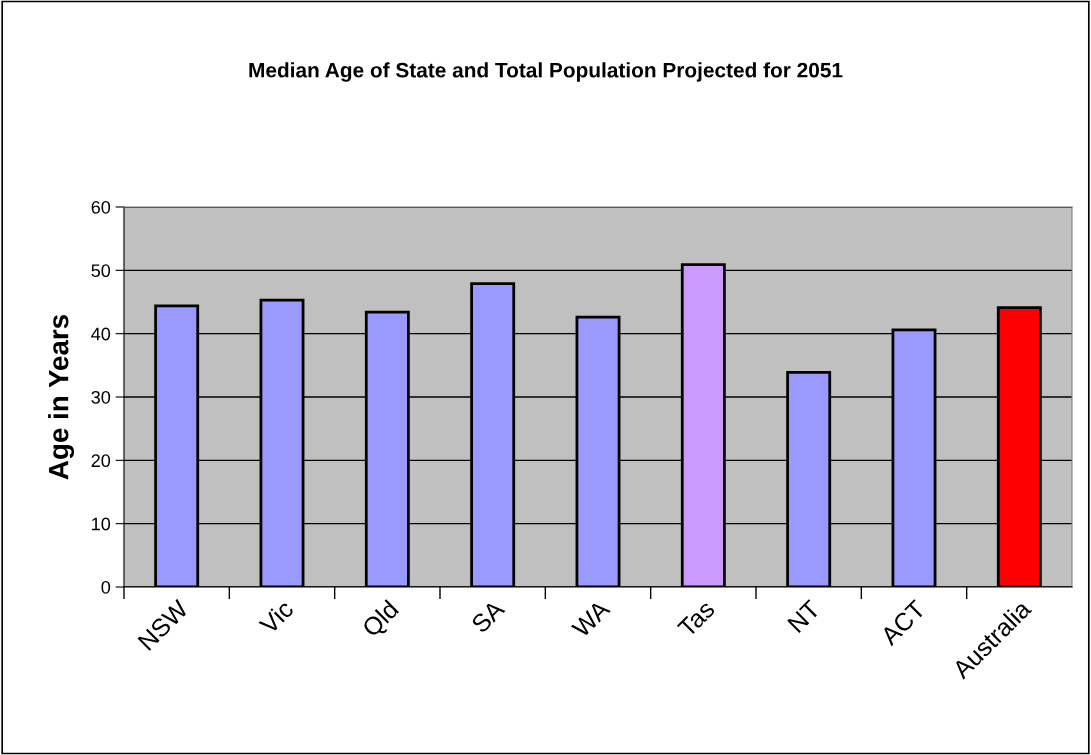 The height and width of the screenshot is (755, 1091). I want to click on x-tick-label: Tas, so click(696, 619).